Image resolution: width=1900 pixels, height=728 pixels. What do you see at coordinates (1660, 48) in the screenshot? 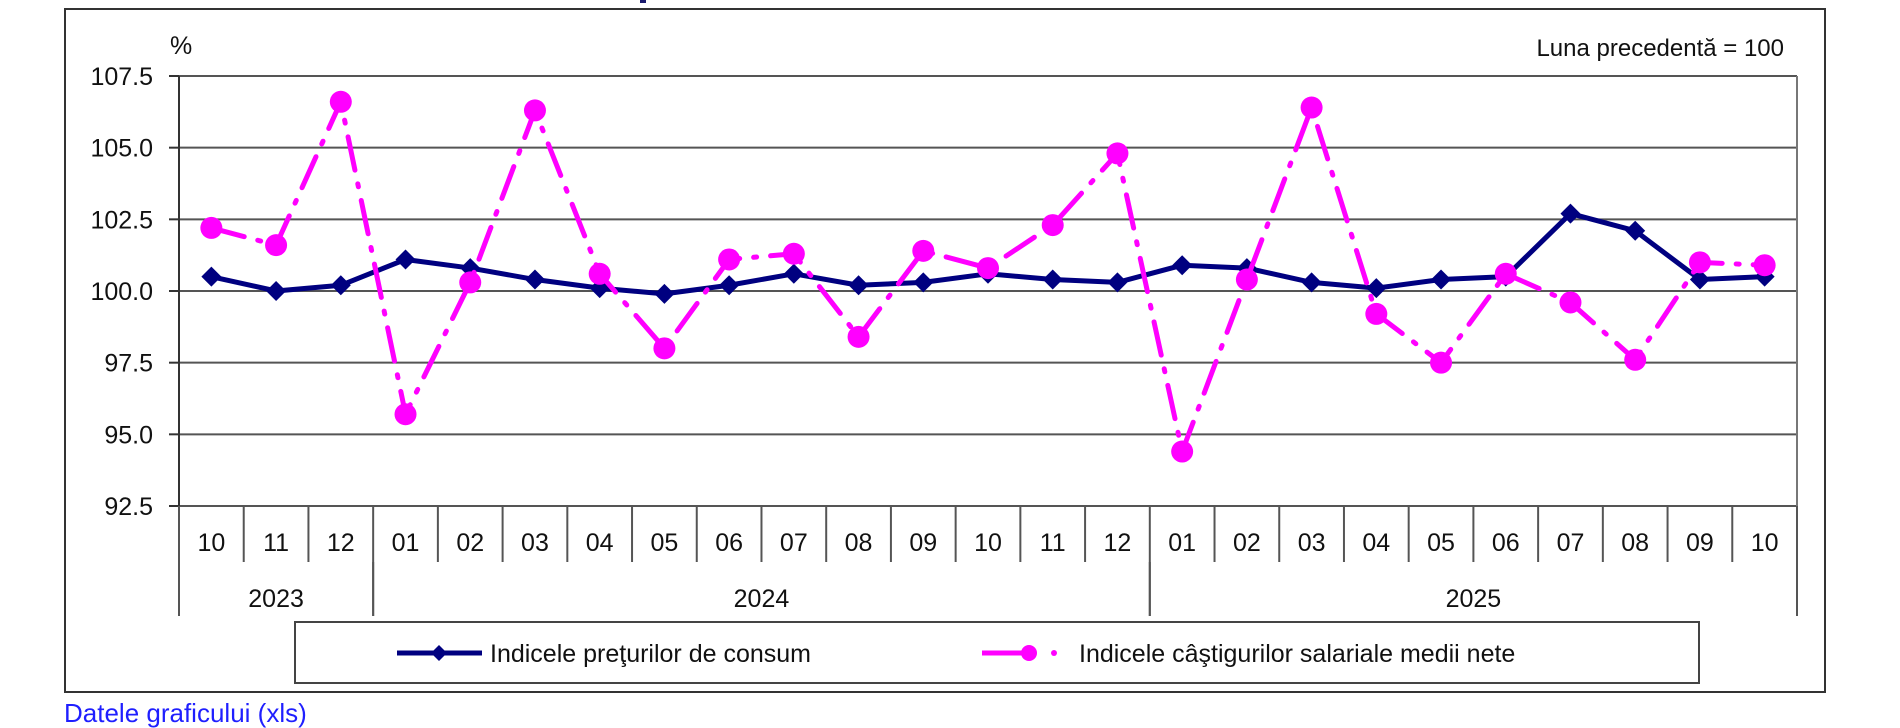
I see `base-note-label: Luna precedentă = 100` at bounding box center [1660, 48].